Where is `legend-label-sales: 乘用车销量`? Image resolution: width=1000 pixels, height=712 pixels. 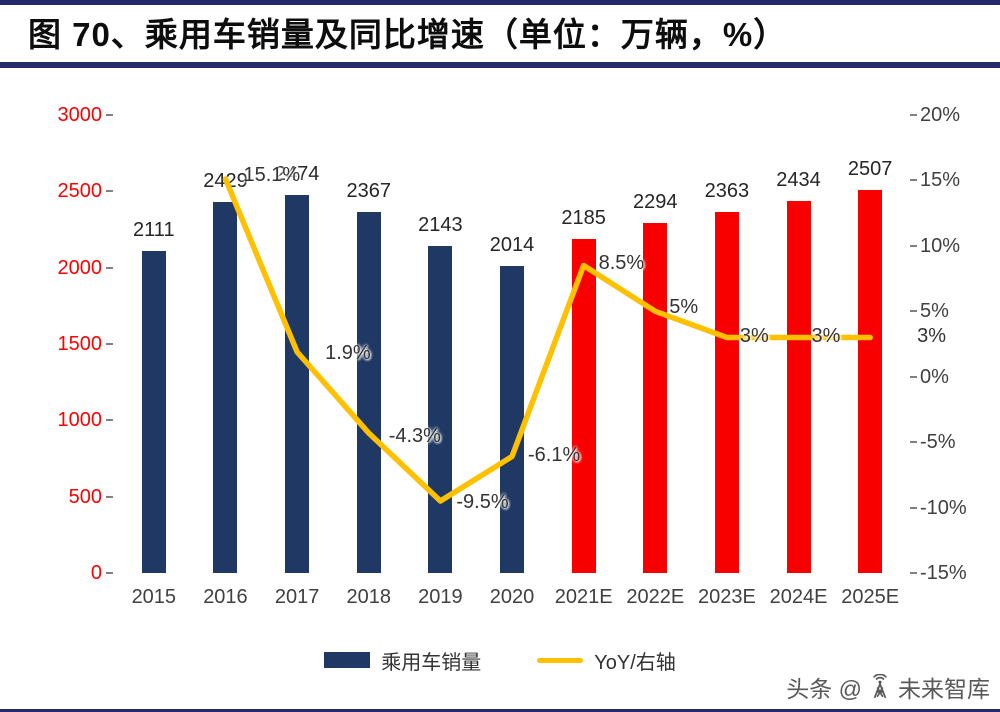
legend-label-sales: 乘用车销量 is located at coordinates (431, 662).